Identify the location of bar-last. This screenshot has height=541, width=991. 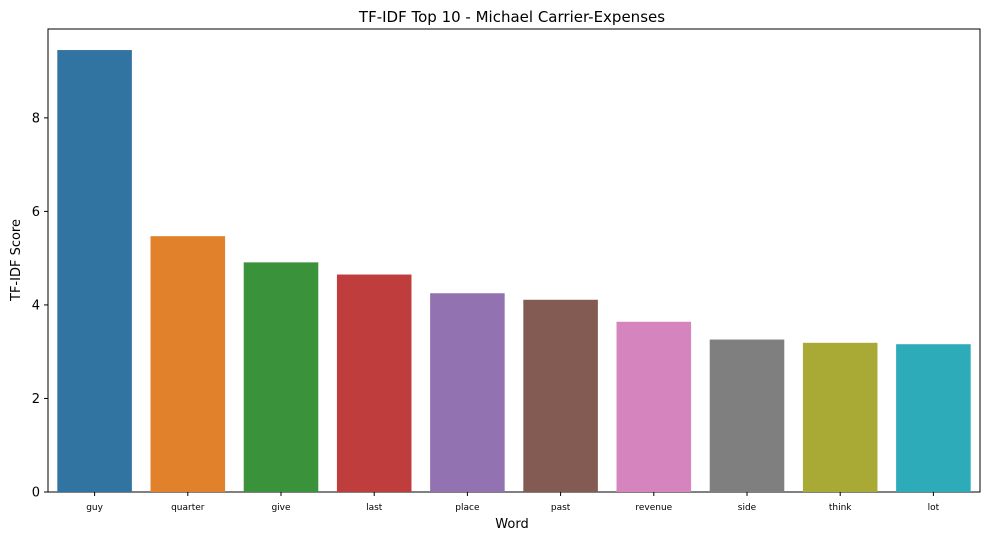
(374, 383).